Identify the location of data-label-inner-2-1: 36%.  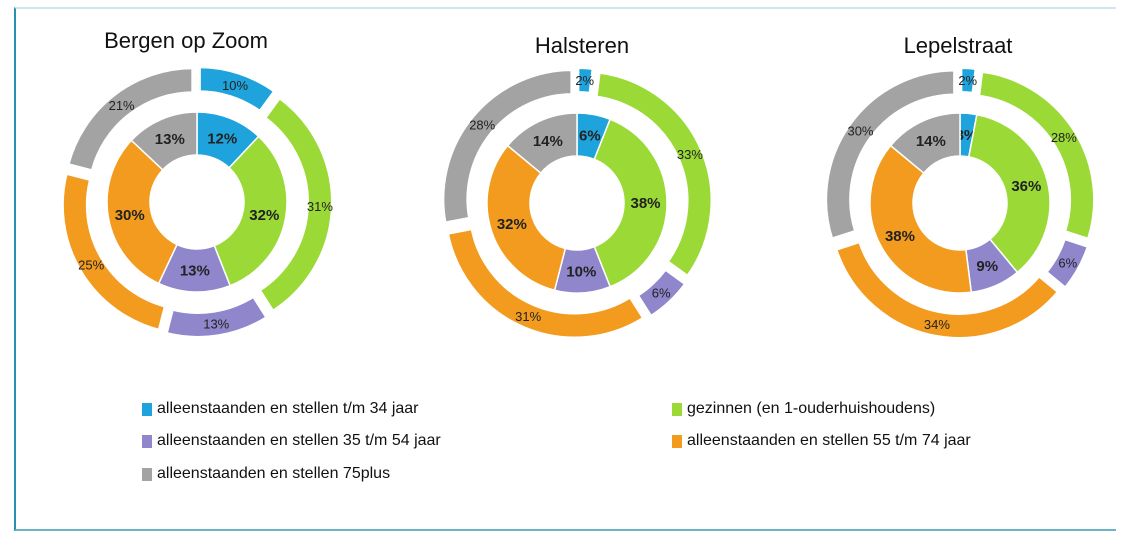
(1026, 186).